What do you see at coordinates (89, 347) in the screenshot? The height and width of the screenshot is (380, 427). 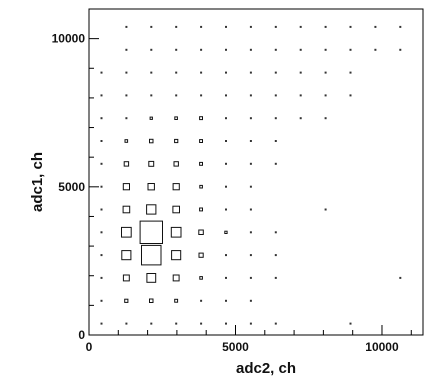 I see `x-tick-label: 0` at bounding box center [89, 347].